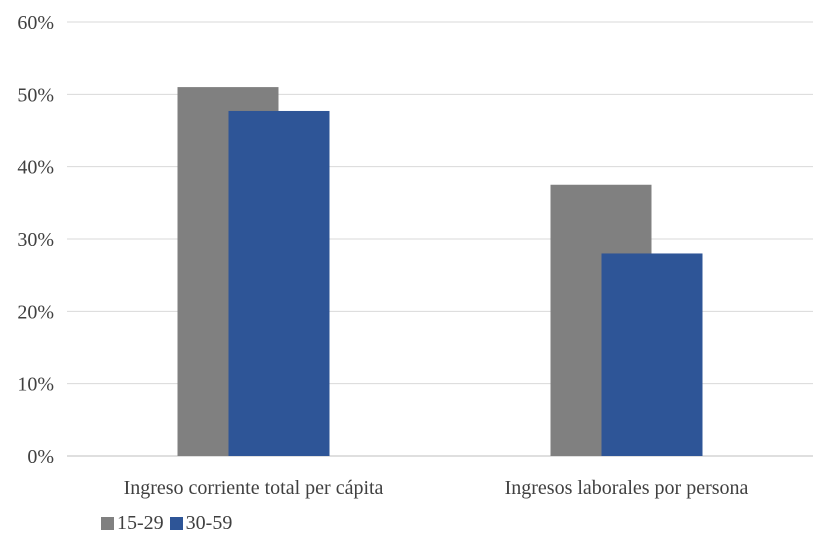  What do you see at coordinates (35, 23) in the screenshot?
I see `y-tick-label: 60%` at bounding box center [35, 23].